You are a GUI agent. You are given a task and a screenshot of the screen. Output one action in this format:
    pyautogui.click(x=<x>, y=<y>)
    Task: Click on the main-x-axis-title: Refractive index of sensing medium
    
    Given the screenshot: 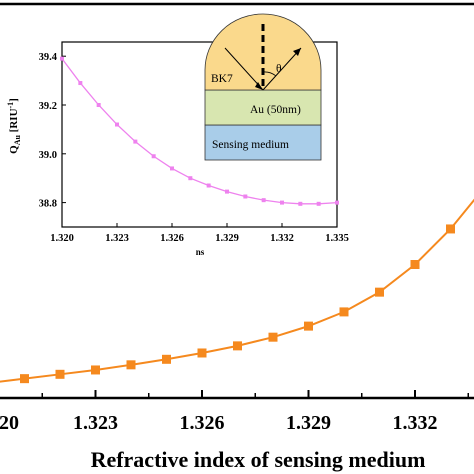 What is the action you would take?
    pyautogui.click(x=258, y=459)
    